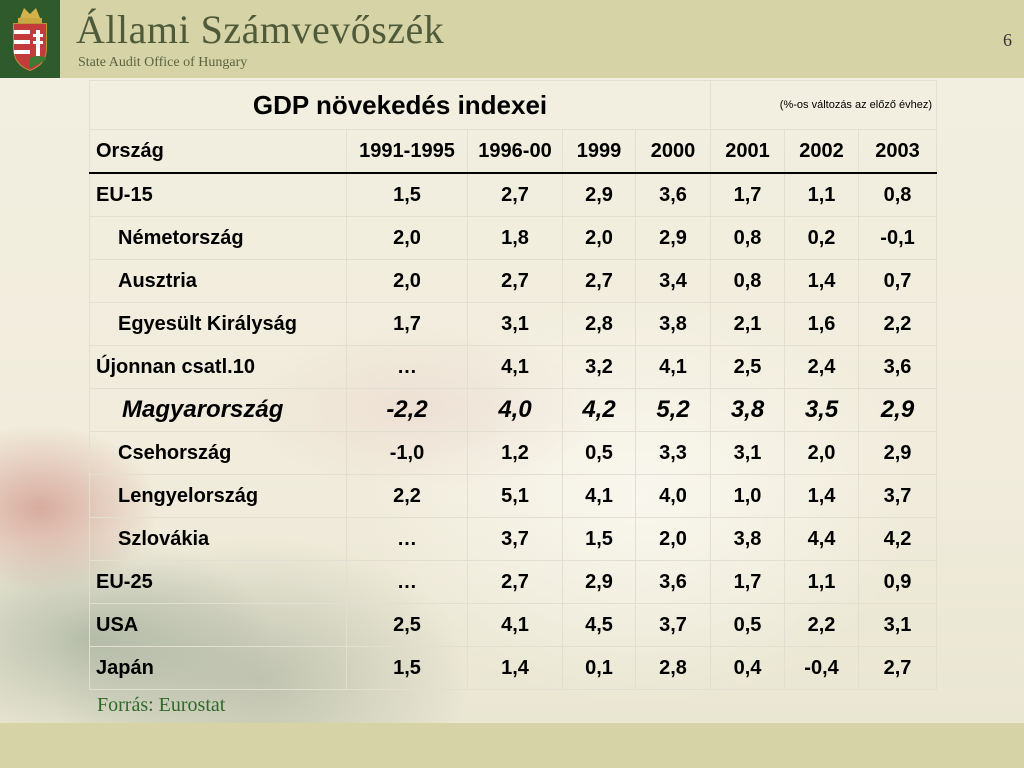 The image size is (1024, 768). What do you see at coordinates (515, 453) in the screenshot?
I see `value-cell: 1,2` at bounding box center [515, 453].